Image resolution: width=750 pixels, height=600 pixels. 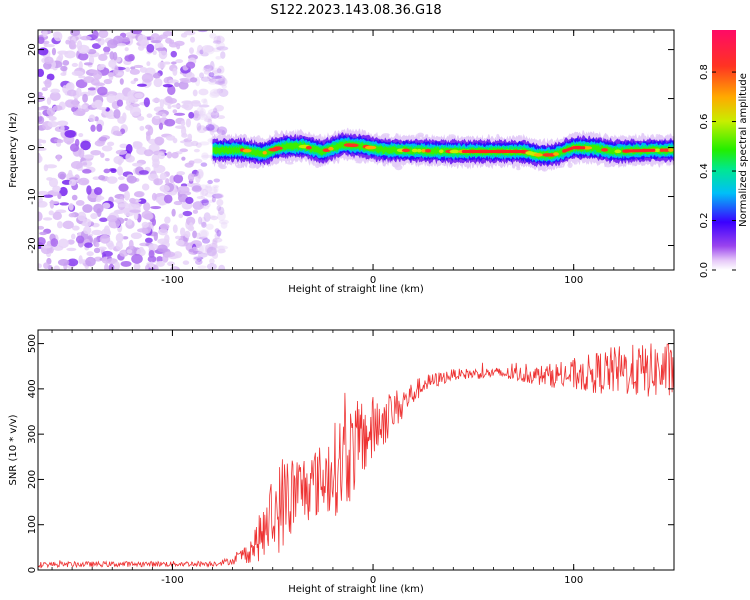 What do you see at coordinates (704, 171) in the screenshot?
I see `colorbar-tick-label: 0.4` at bounding box center [704, 171].